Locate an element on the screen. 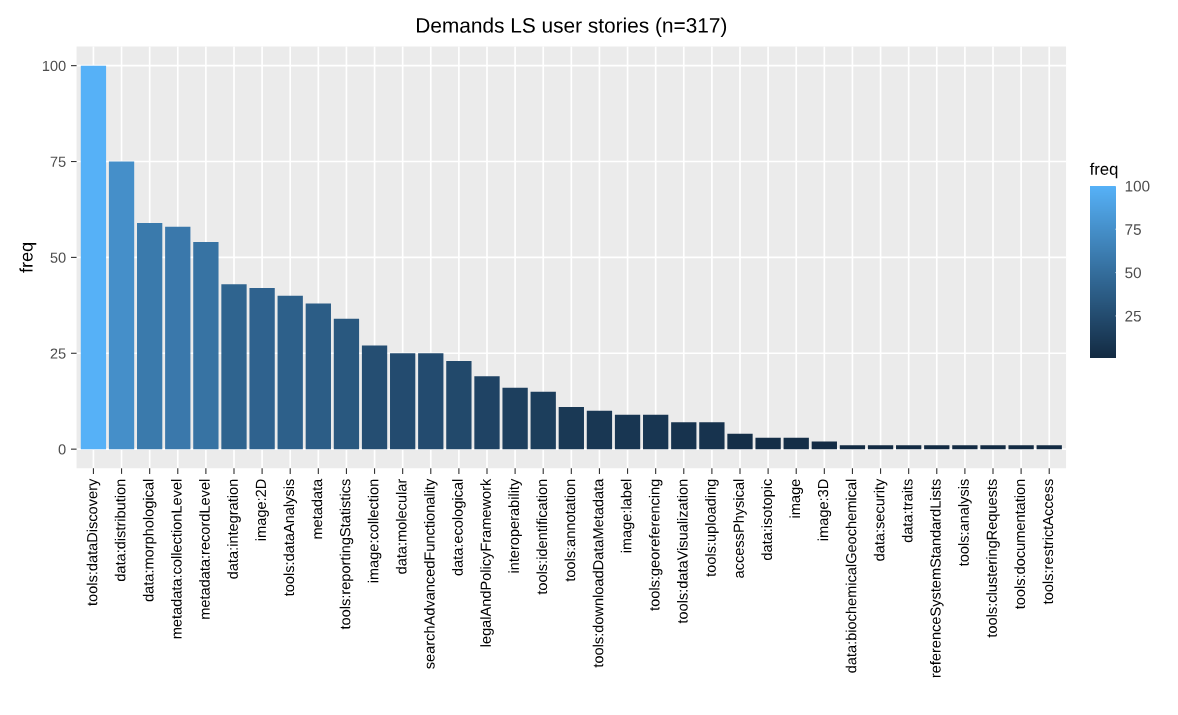 Image resolution: width=1178 pixels, height=715 pixels. chart-title: Demands LS user stories (n=317) is located at coordinates (572, 27).